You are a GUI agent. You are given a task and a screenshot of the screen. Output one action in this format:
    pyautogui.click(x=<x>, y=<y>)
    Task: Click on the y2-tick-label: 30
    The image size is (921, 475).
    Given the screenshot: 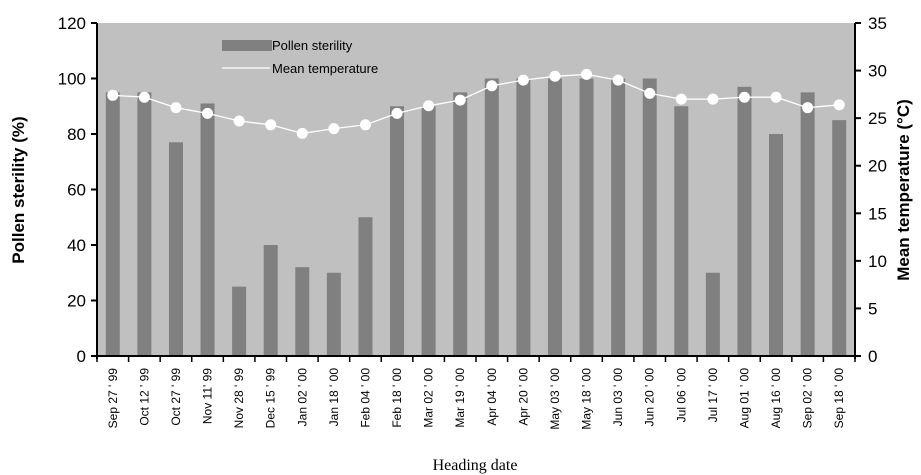 What is the action you would take?
    pyautogui.click(x=877, y=71)
    